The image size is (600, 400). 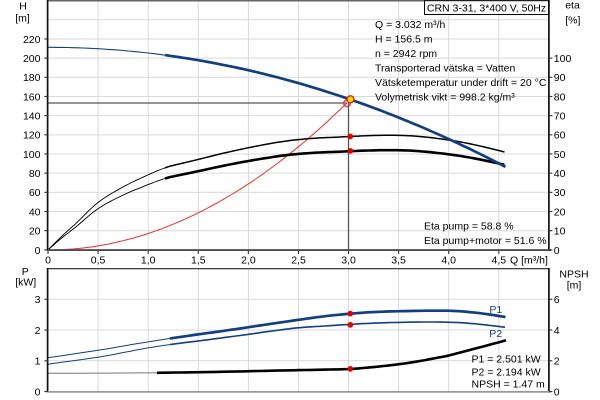 What do you see at coordinates (404, 40) in the screenshot?
I see `svg-text: H = 156.5 m` at bounding box center [404, 40].